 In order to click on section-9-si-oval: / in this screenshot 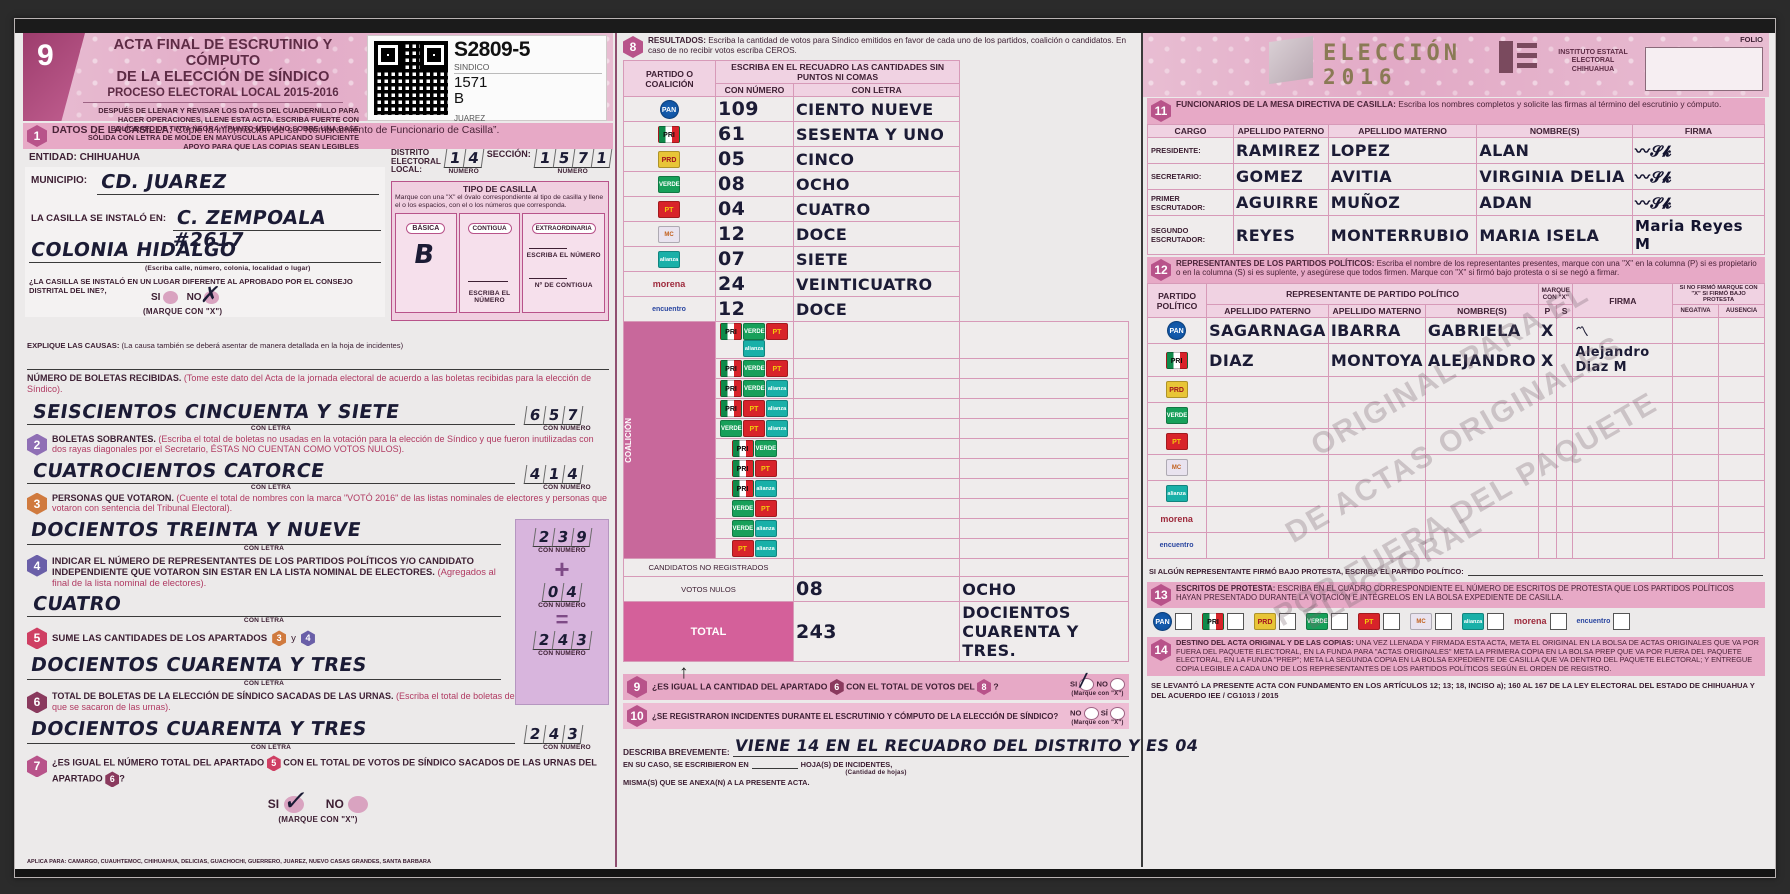, I will do `click(1087, 680)`.